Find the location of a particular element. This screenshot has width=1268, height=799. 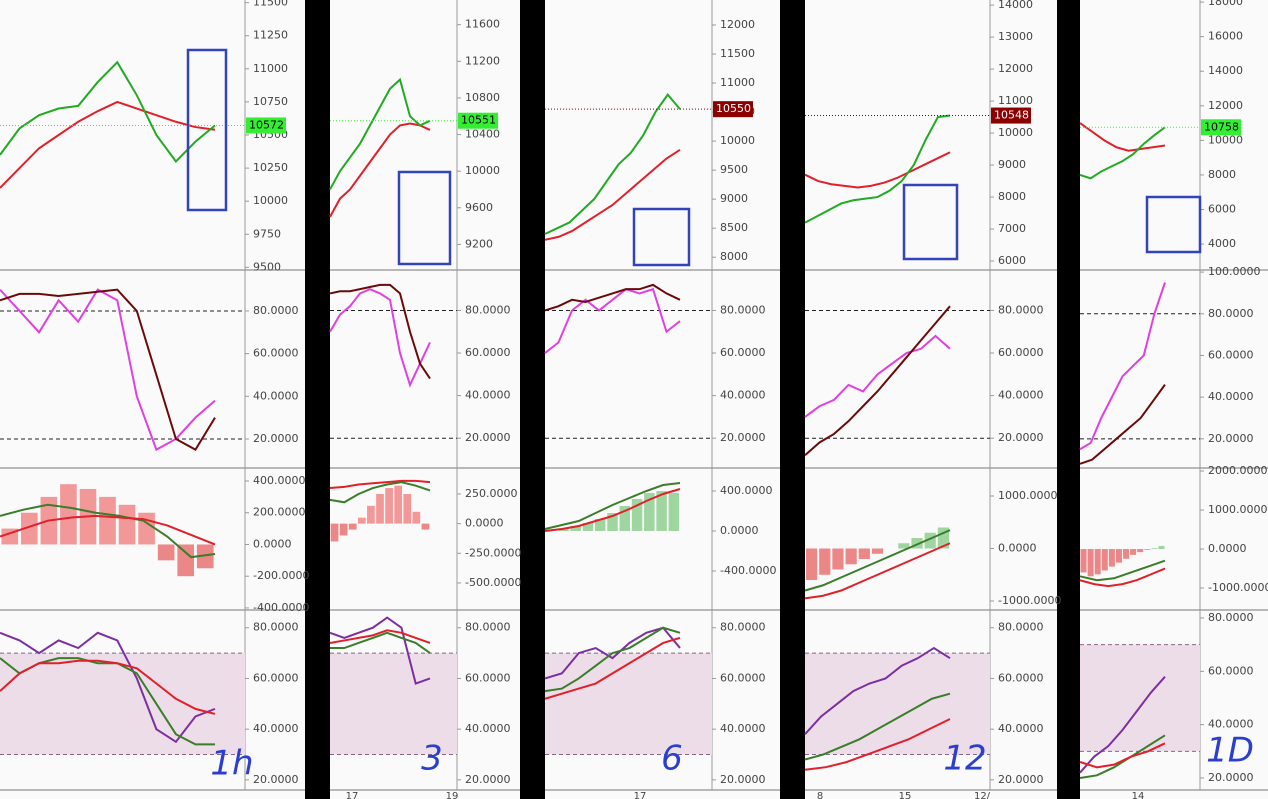

price-tag-label: 10548 is located at coordinates (1011, 115).